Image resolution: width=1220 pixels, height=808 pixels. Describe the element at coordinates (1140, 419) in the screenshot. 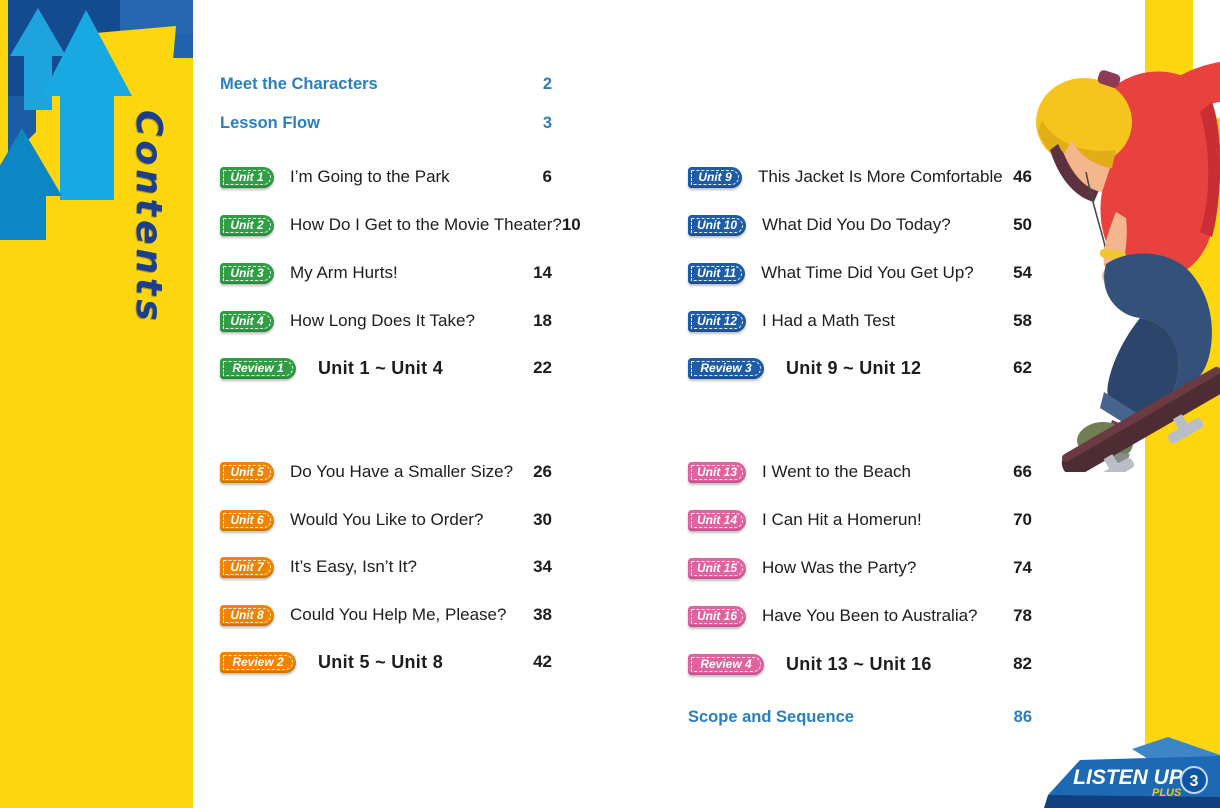

I see `skateboard` at that location.